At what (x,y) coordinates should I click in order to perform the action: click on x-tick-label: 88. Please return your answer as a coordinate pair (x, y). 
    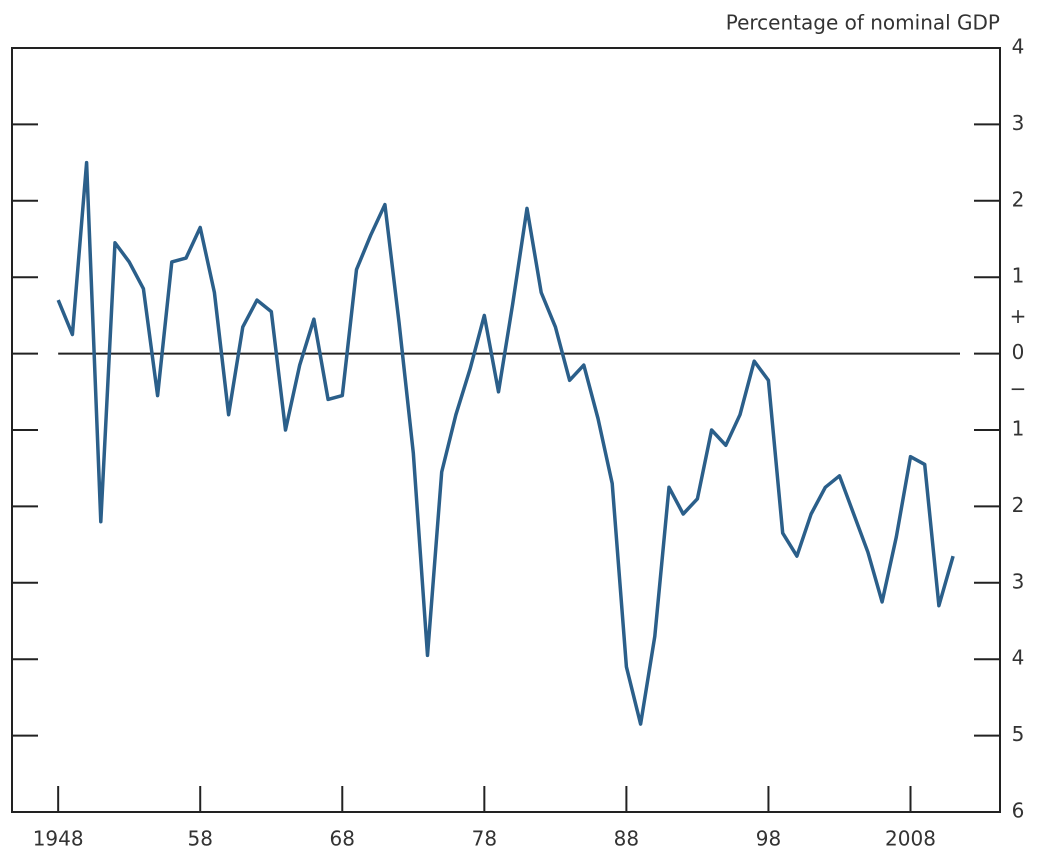
    Looking at the image, I should click on (626, 839).